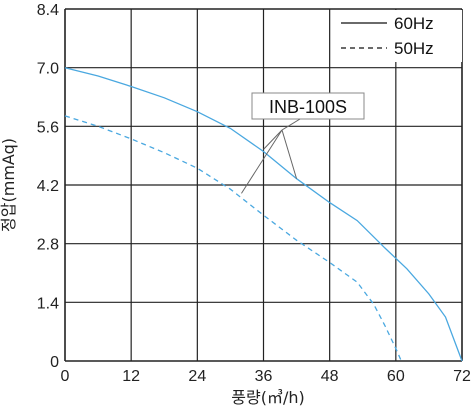 The width and height of the screenshot is (473, 410). Describe the element at coordinates (414, 23) in the screenshot. I see `legend-label-60hz: 60Hz` at that location.